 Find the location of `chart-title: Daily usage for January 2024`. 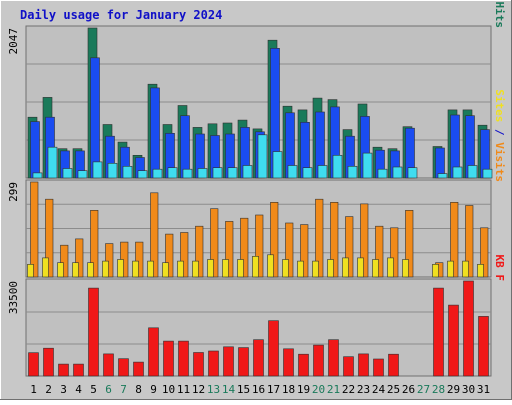

chart-title: Daily usage for January 2024 is located at coordinates (121, 15).